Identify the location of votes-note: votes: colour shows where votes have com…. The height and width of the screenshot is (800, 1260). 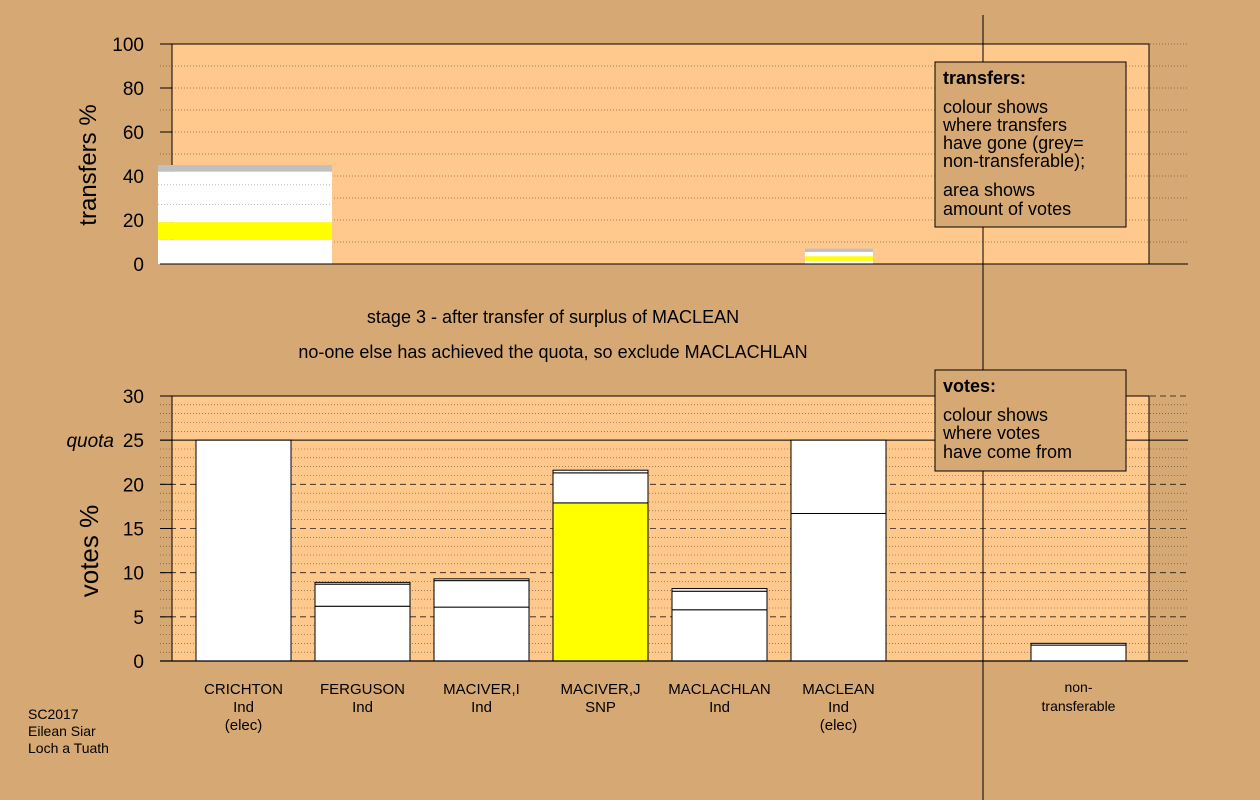
(1030, 420).